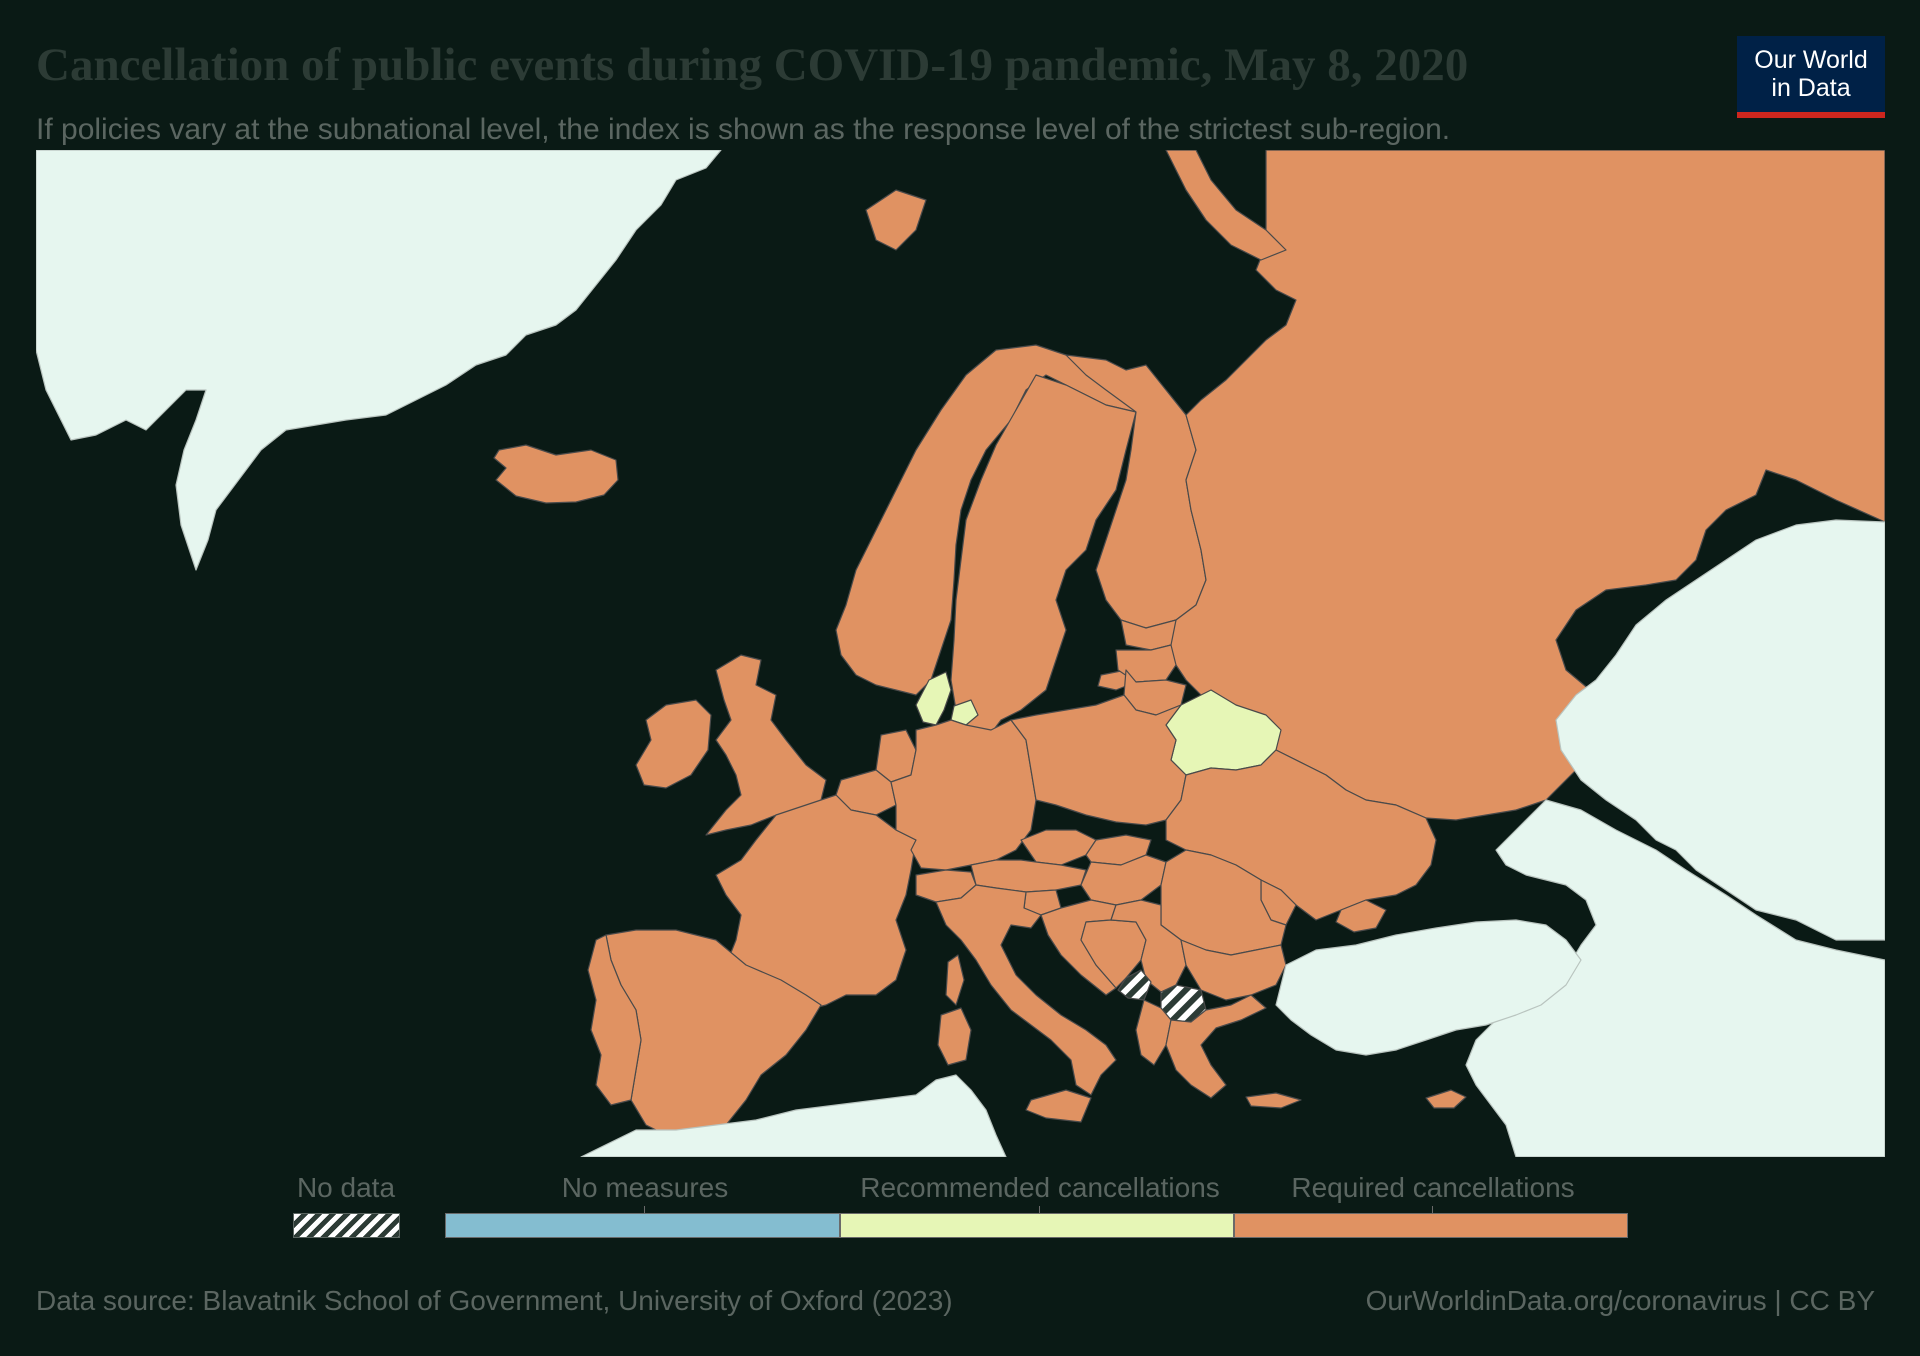 The height and width of the screenshot is (1356, 1920). What do you see at coordinates (1026, 990) in the screenshot?
I see `region-italy` at bounding box center [1026, 990].